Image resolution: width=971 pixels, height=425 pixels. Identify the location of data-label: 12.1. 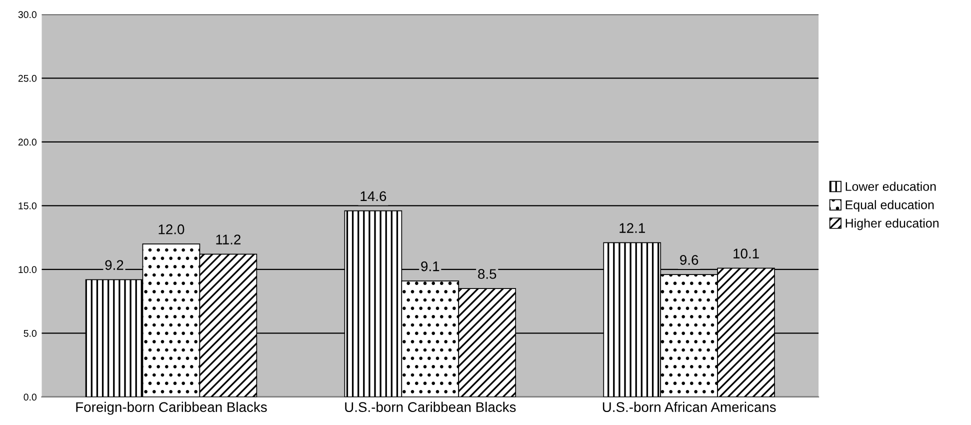
(632, 228).